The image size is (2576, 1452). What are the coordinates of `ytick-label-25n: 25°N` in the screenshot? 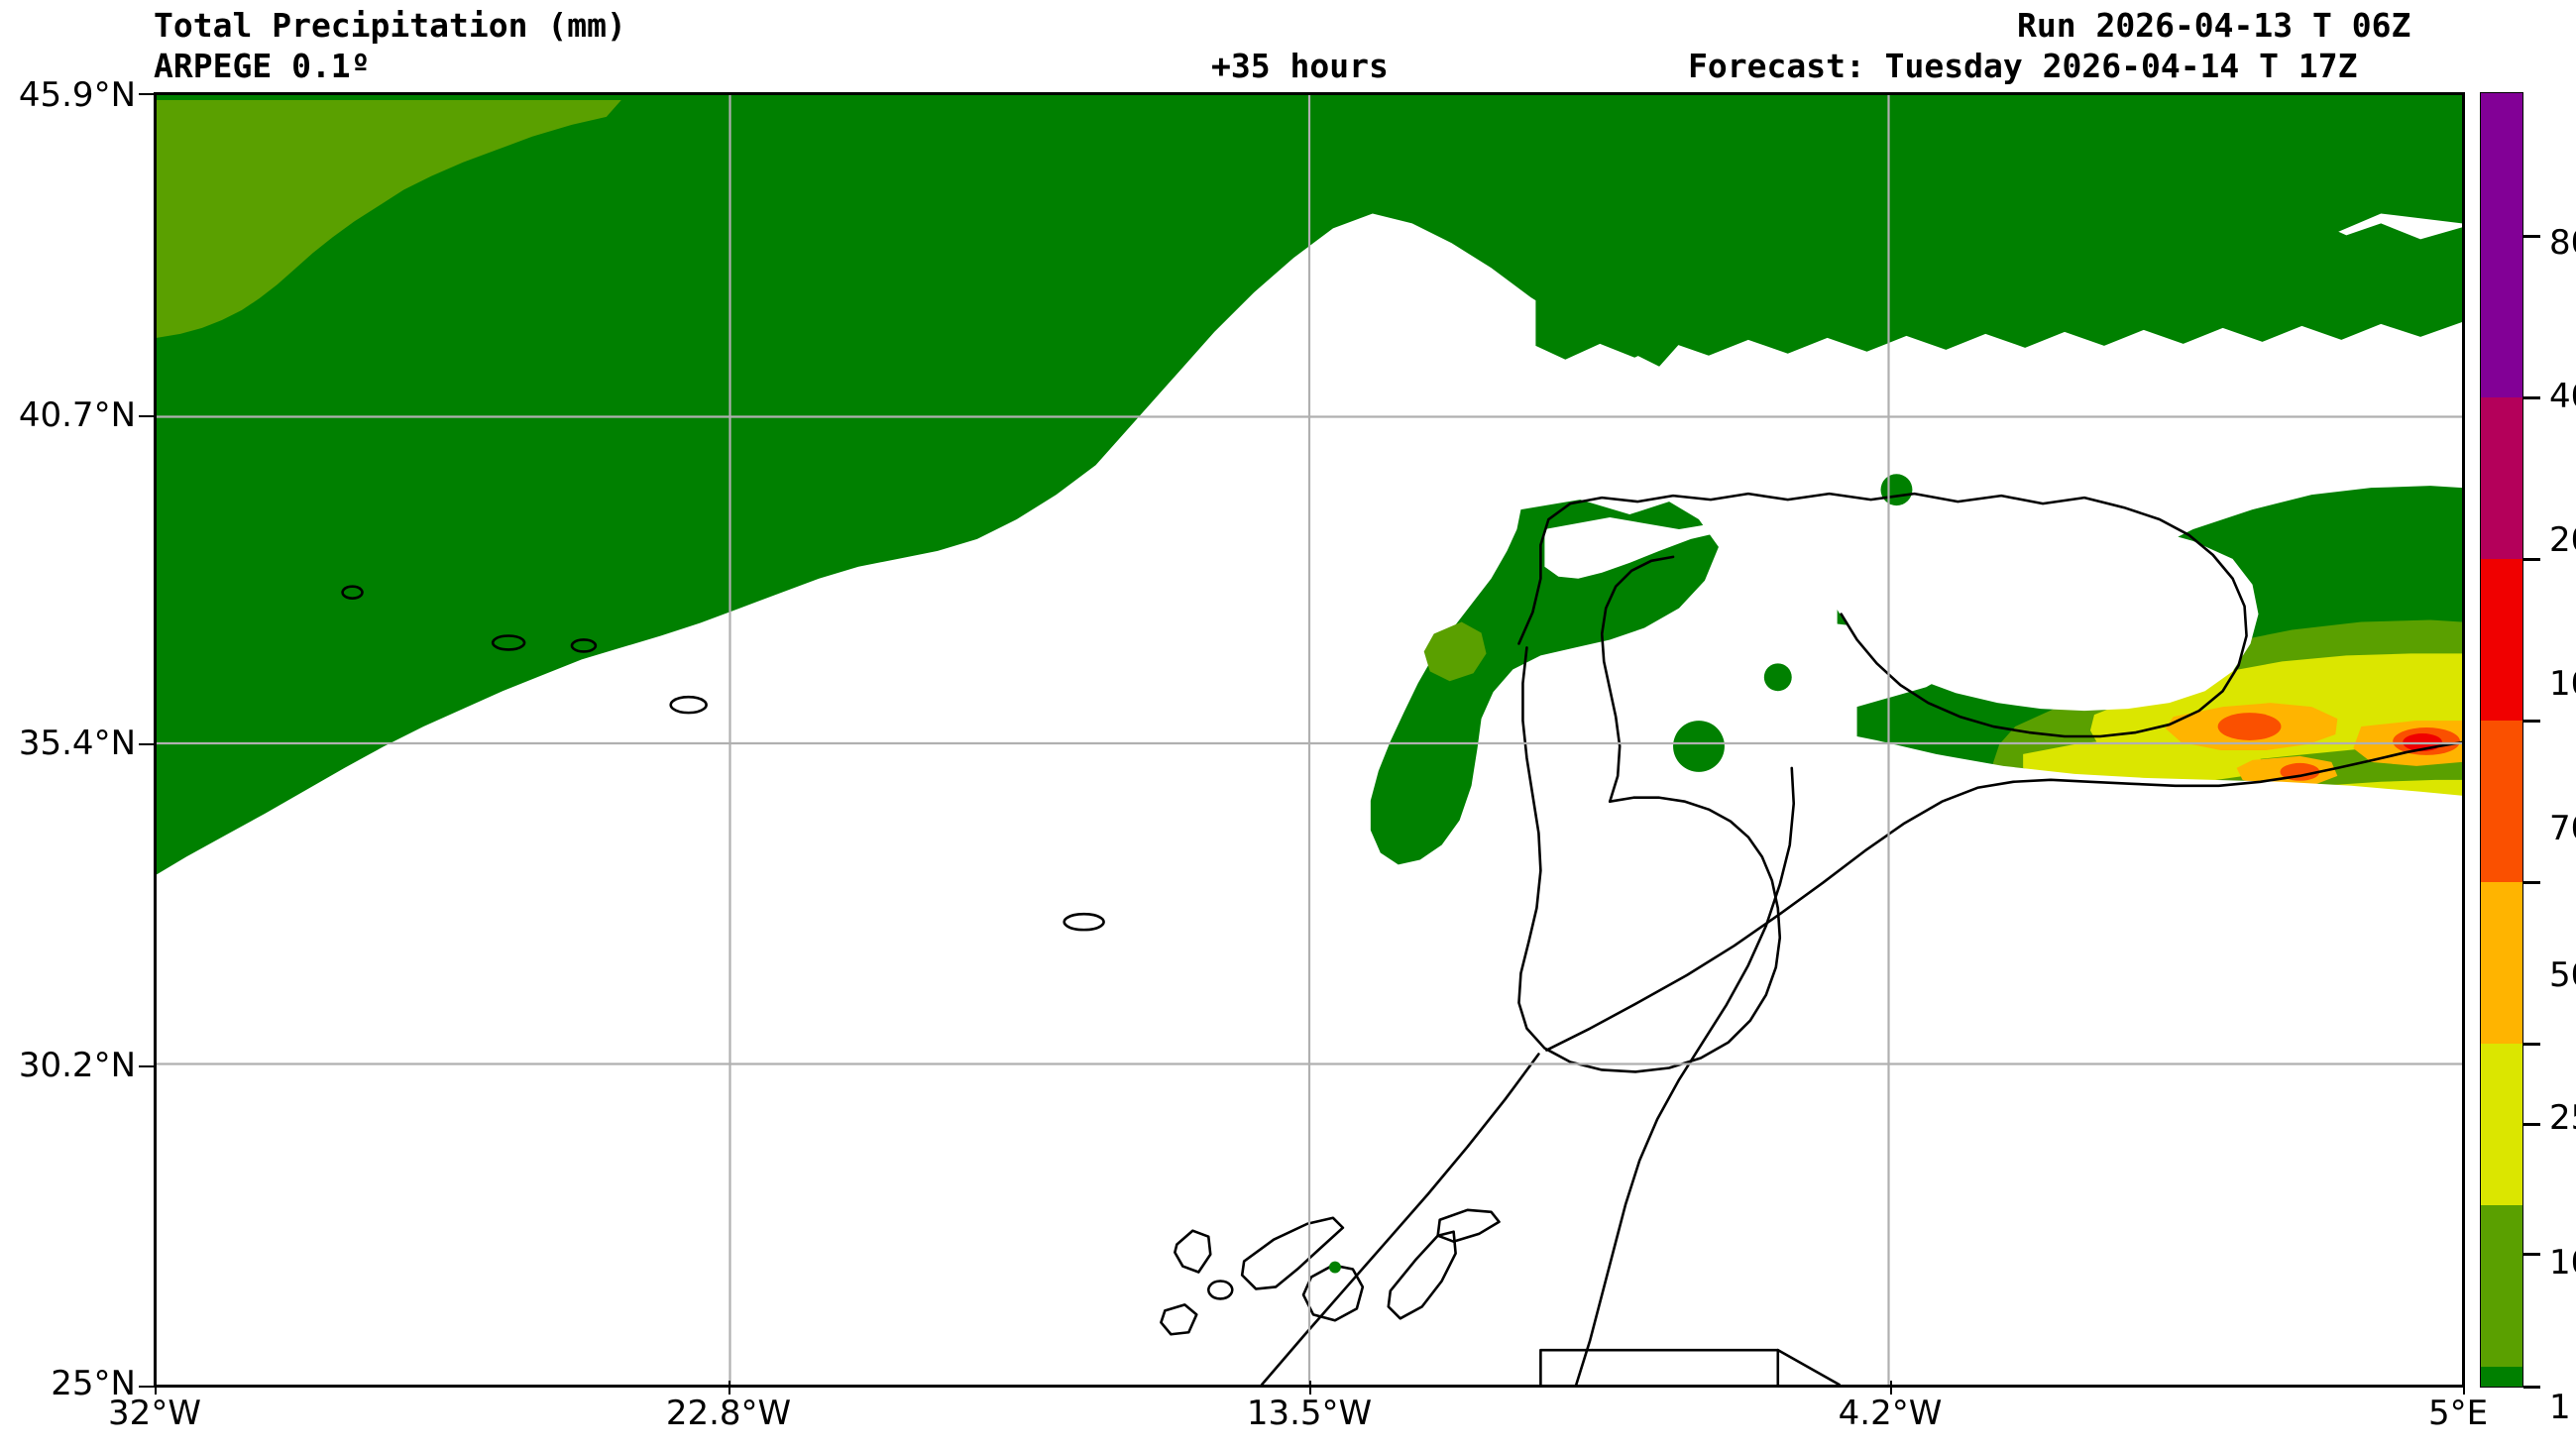 It's located at (93, 1383).